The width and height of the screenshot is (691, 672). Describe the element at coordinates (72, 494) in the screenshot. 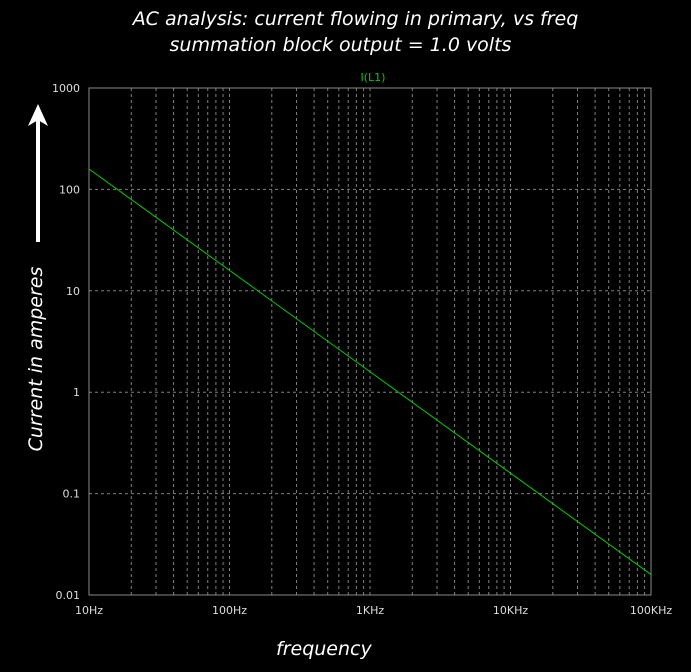

I see `y-tick-label: 0.1` at that location.